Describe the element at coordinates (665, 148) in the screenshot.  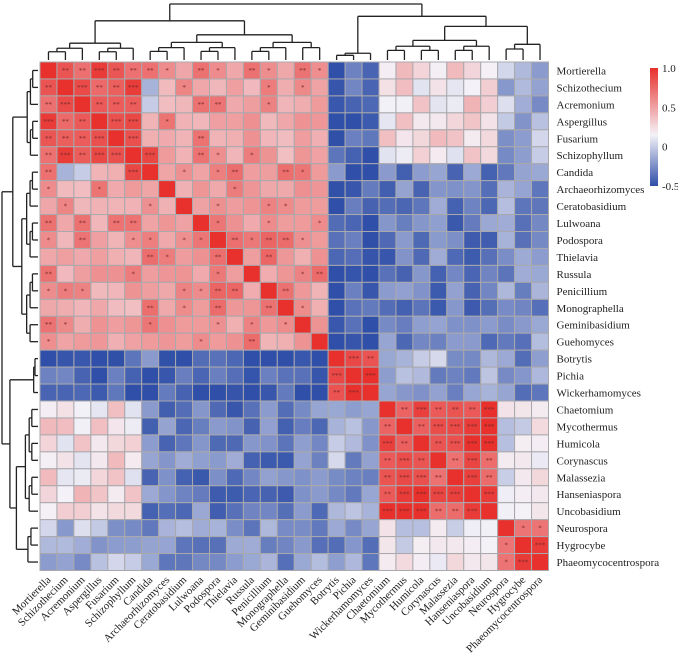
I see `legend-tick-label: 0` at that location.